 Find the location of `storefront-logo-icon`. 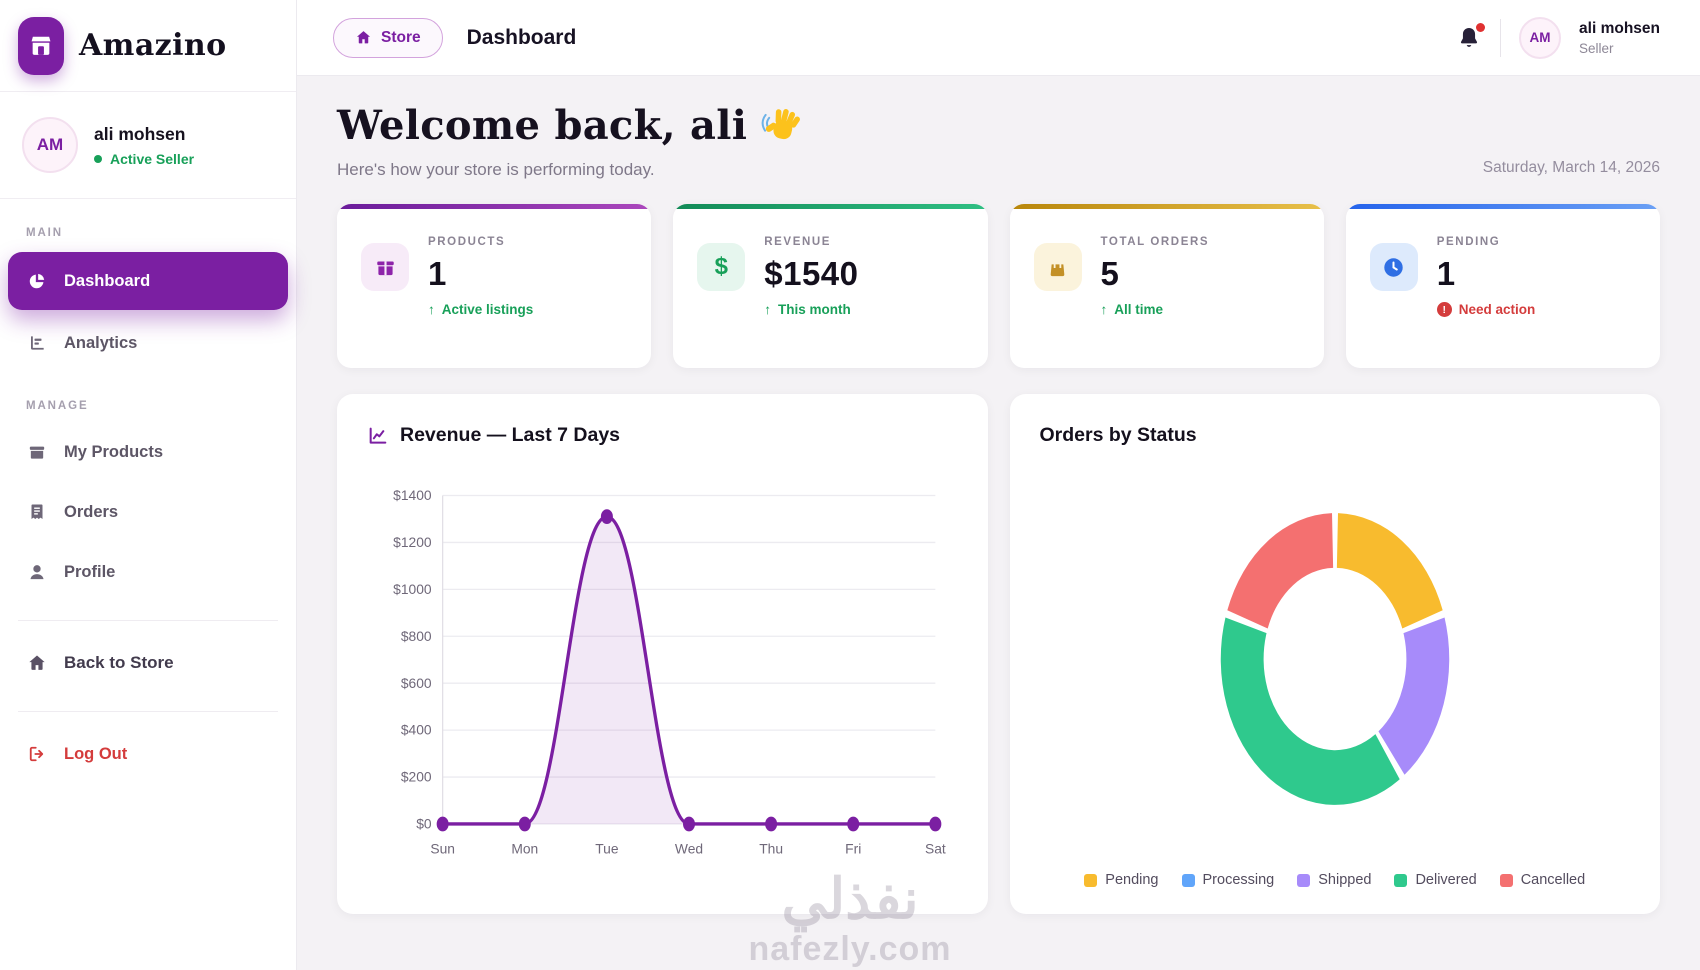

storefront-logo-icon is located at coordinates (41, 45).